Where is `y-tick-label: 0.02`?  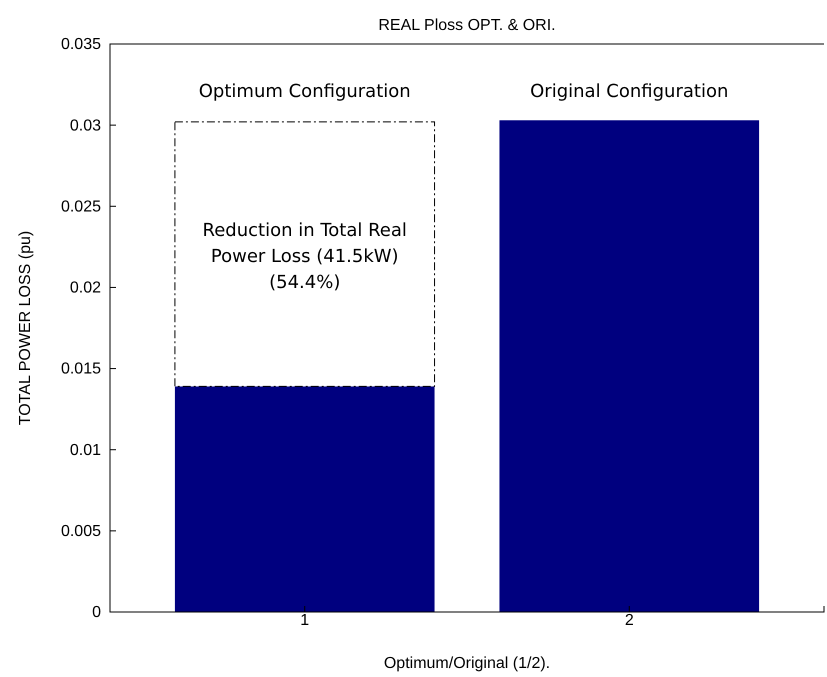
y-tick-label: 0.02 is located at coordinates (86, 288).